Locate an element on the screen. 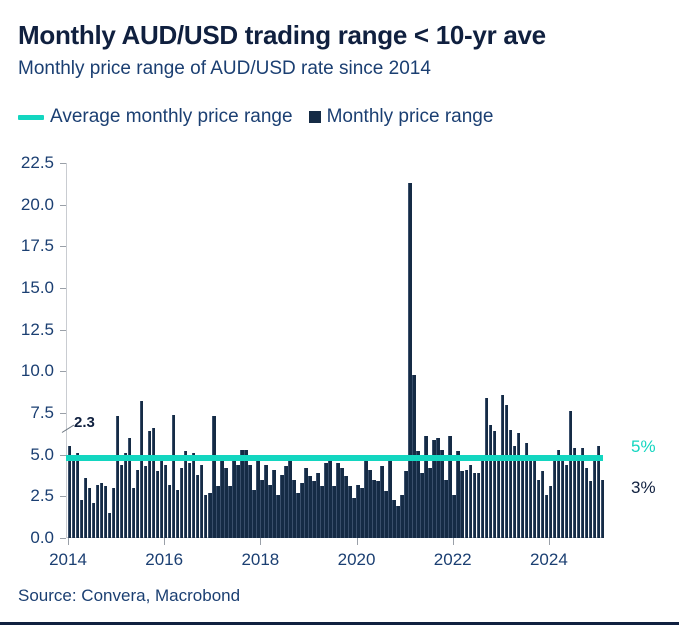 Image resolution: width=679 pixels, height=626 pixels. legend-label-monthly: Monthly price range is located at coordinates (410, 116).